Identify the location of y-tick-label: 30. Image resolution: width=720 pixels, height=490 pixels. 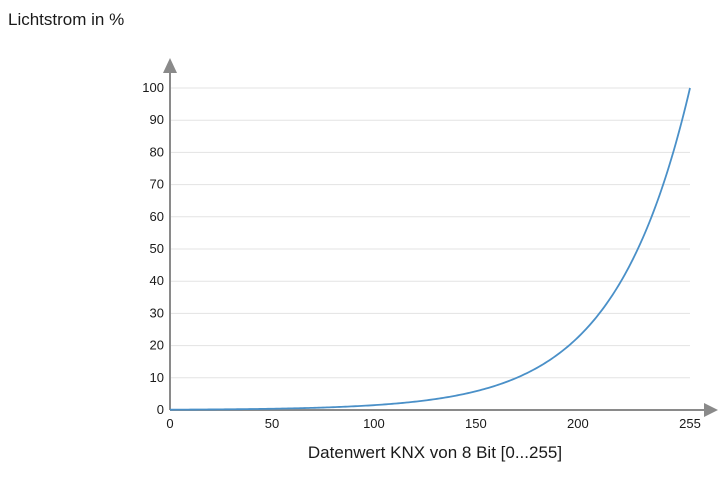
(157, 312).